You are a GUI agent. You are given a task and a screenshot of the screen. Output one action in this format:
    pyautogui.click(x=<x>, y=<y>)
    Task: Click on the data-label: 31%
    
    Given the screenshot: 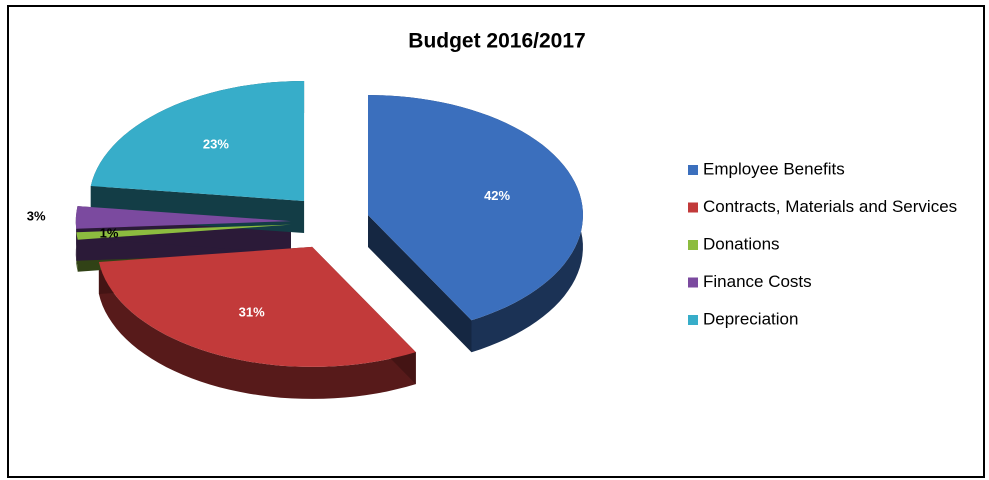 What is the action you would take?
    pyautogui.click(x=252, y=312)
    